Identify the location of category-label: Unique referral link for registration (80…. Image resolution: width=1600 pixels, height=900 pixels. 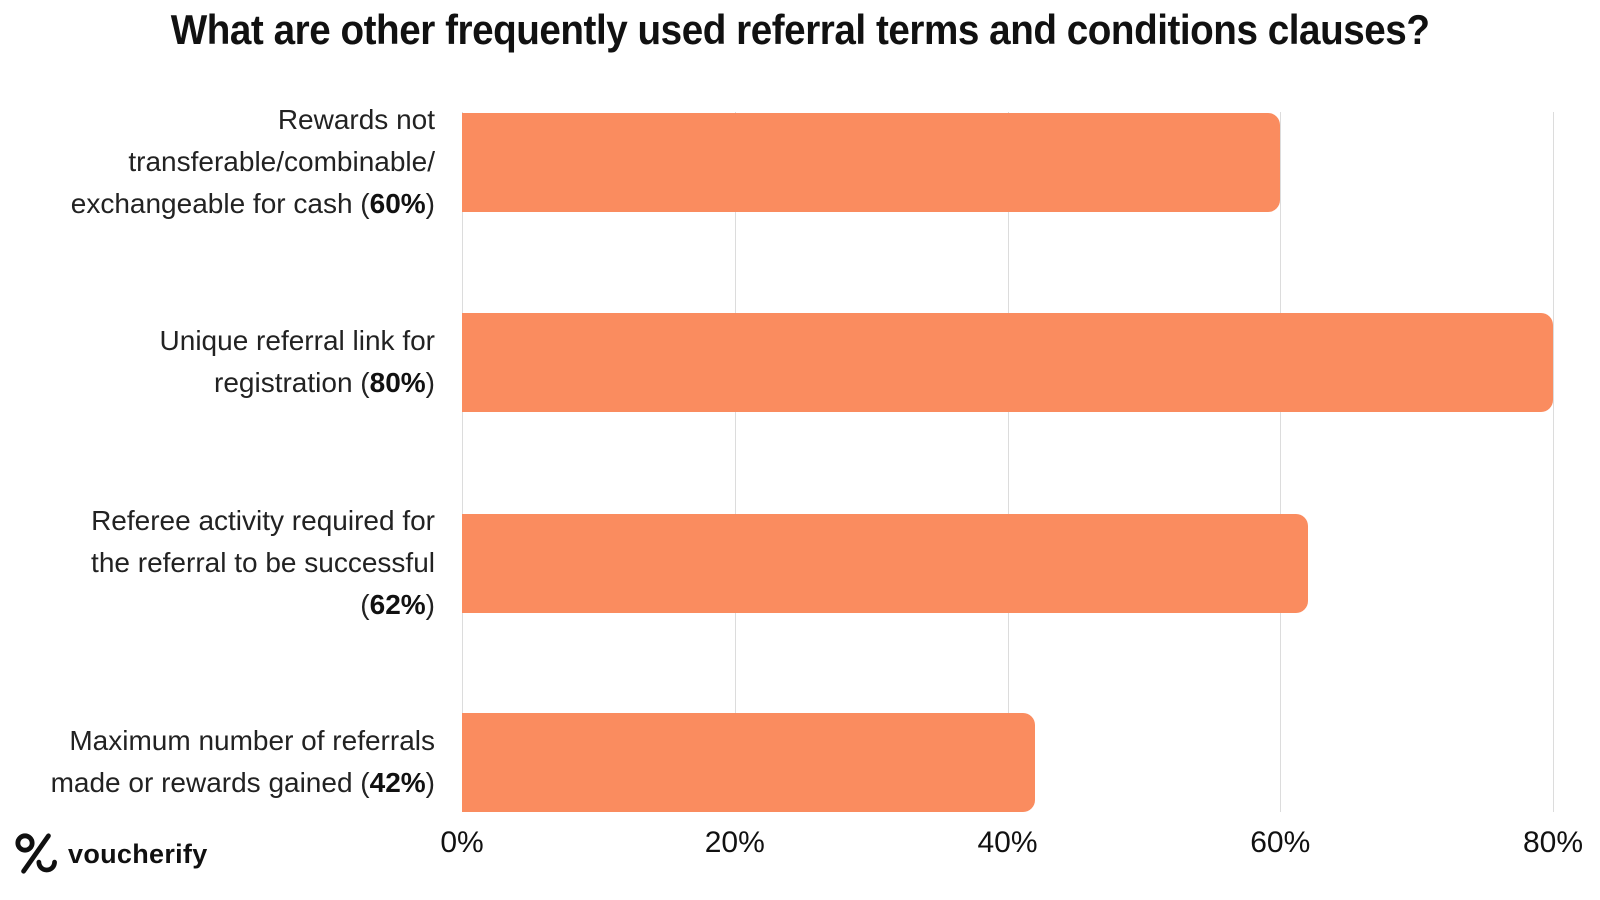
(297, 361).